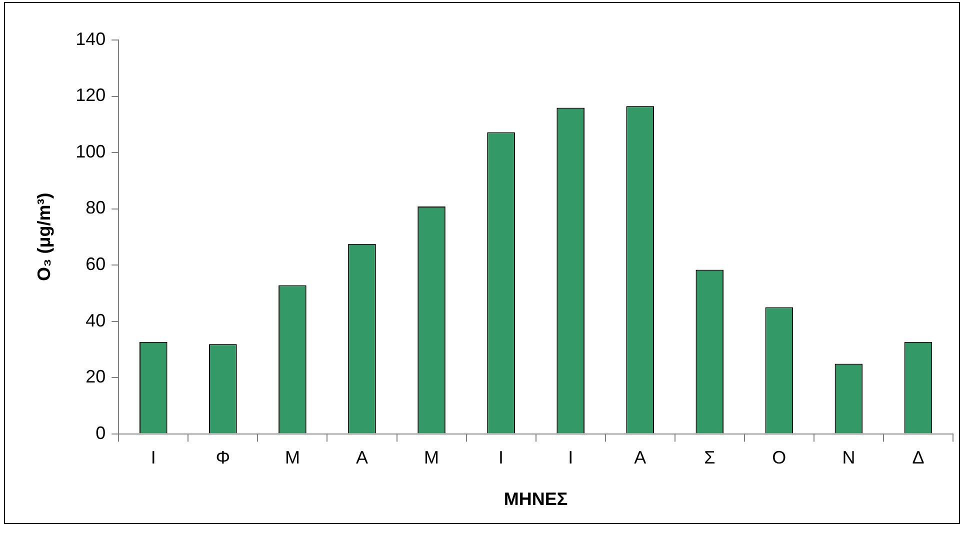 The height and width of the screenshot is (537, 973). I want to click on x-tick-label: Δ, so click(918, 458).